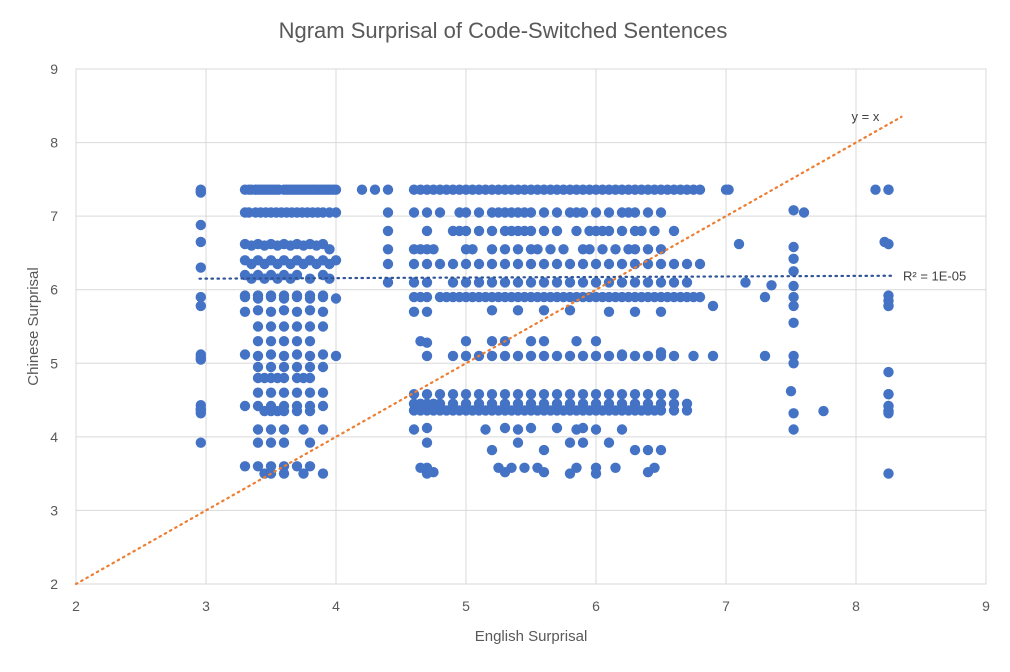 This screenshot has width=1010, height=672. I want to click on x-tick-label: 6, so click(596, 606).